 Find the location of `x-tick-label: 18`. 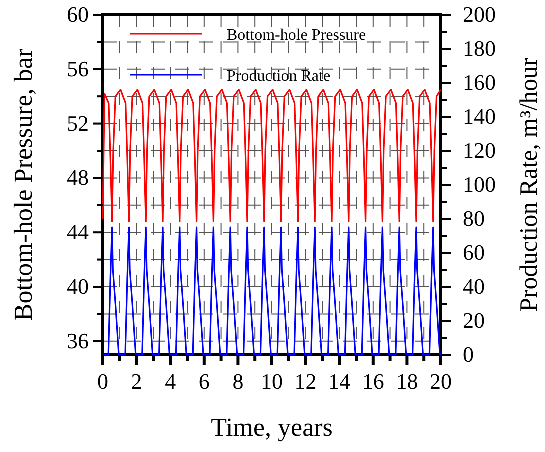

x-tick-label: 18 is located at coordinates (407, 381).